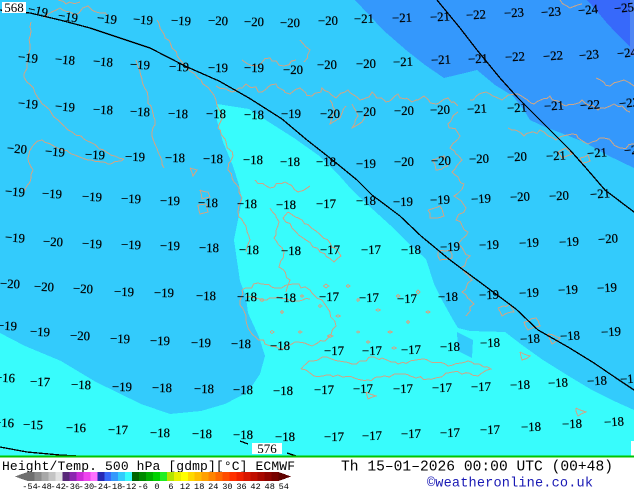  I want to click on svg-text: 0, so click(156, 486).